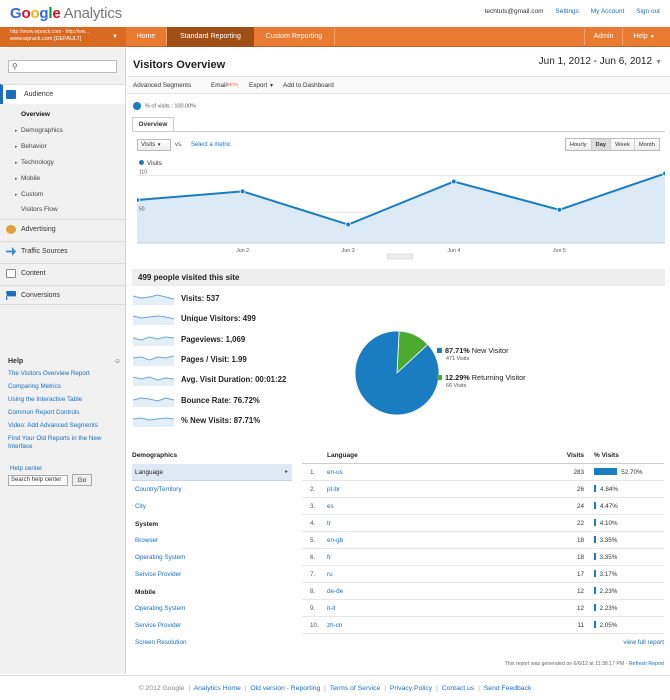  Describe the element at coordinates (600, 61) in the screenshot. I see `date-range-picker: Jun 1, 2012 - Jun 6, 2012 ▼` at that location.